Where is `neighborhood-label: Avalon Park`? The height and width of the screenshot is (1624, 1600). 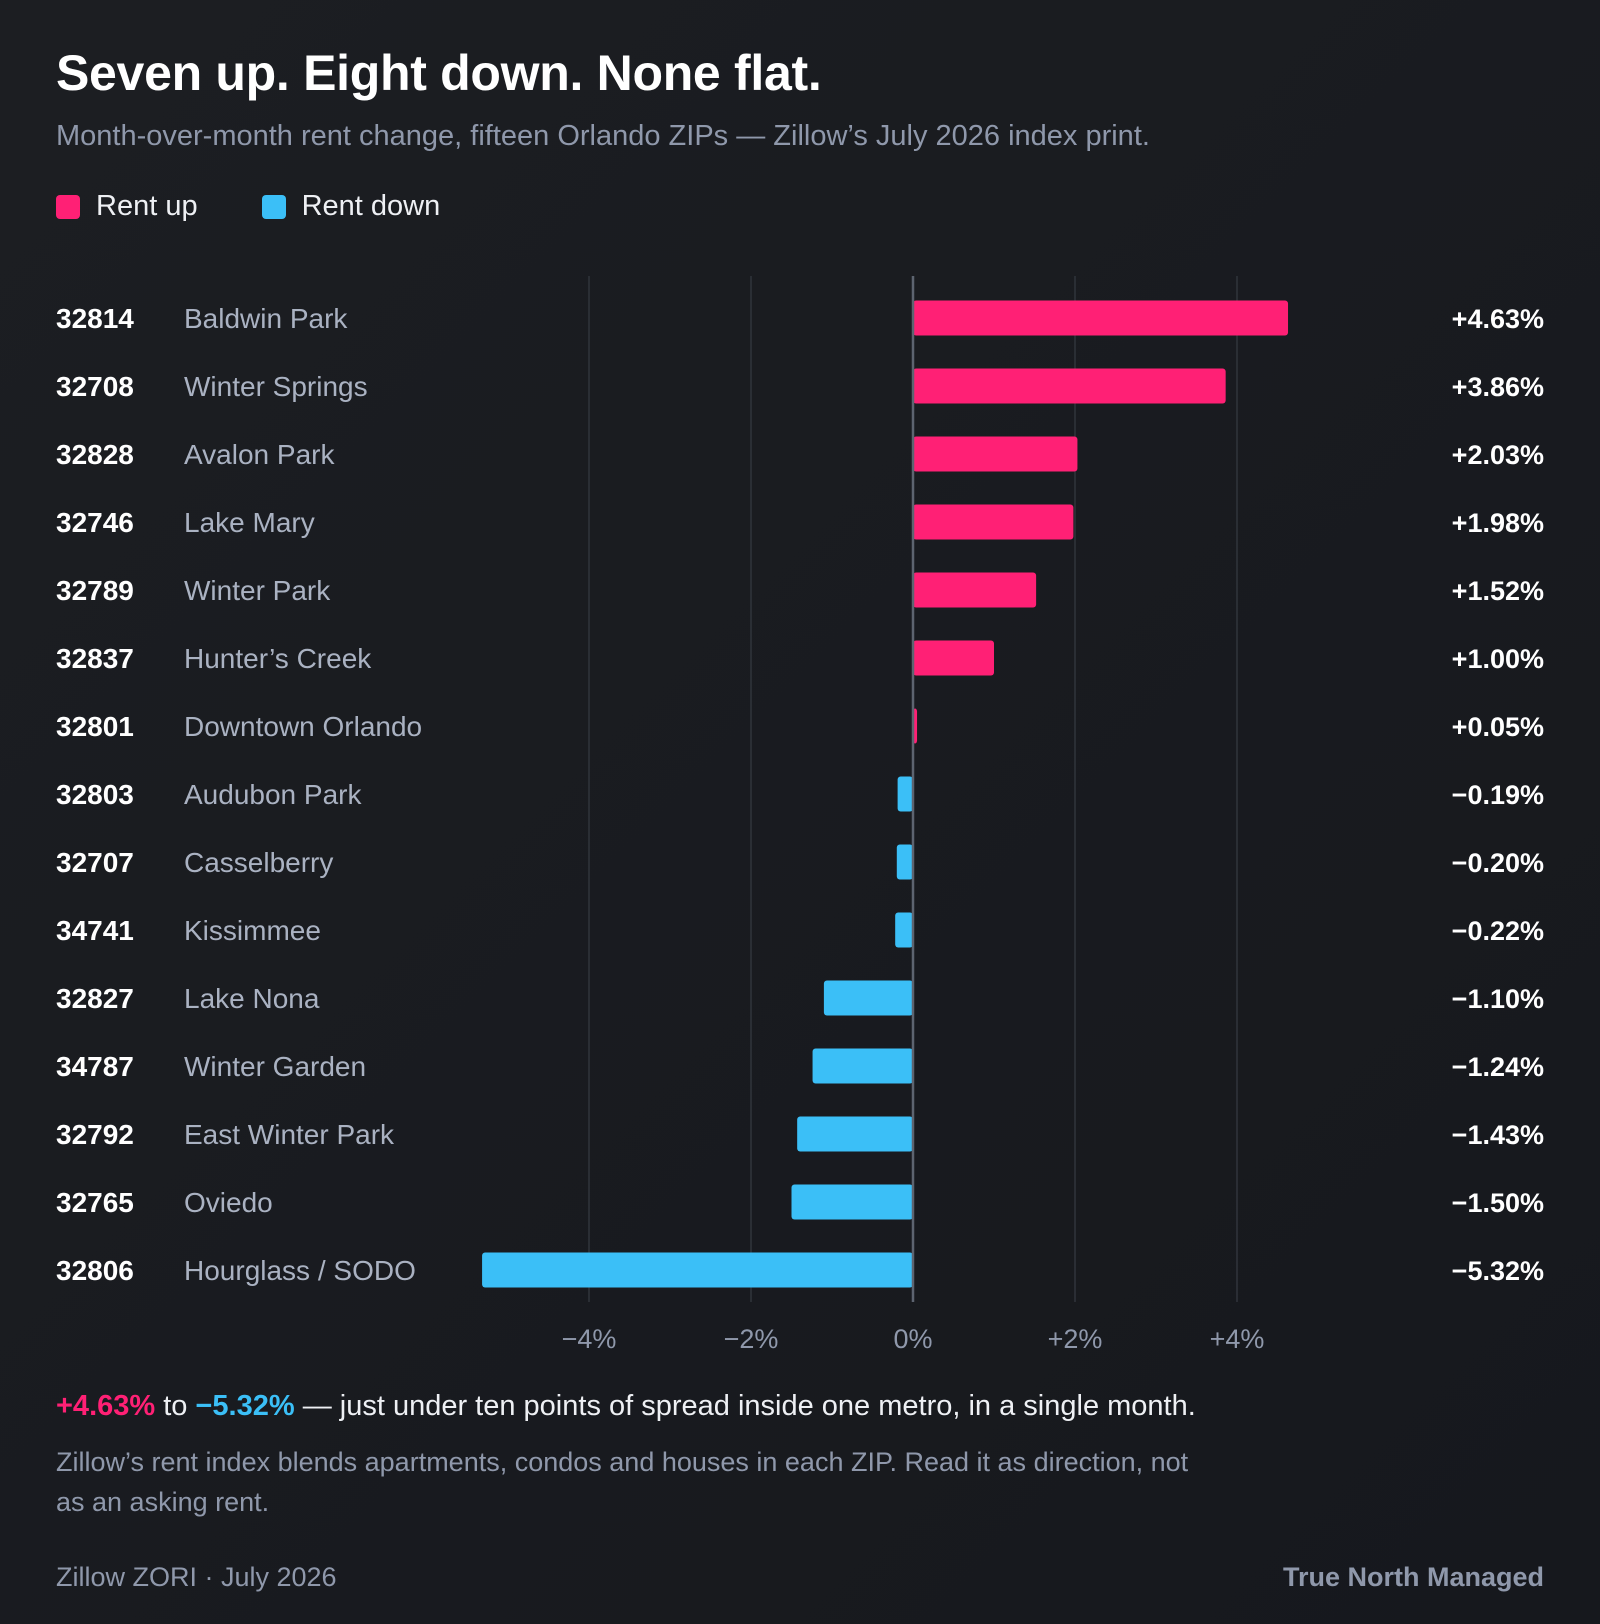 neighborhood-label: Avalon Park is located at coordinates (259, 454).